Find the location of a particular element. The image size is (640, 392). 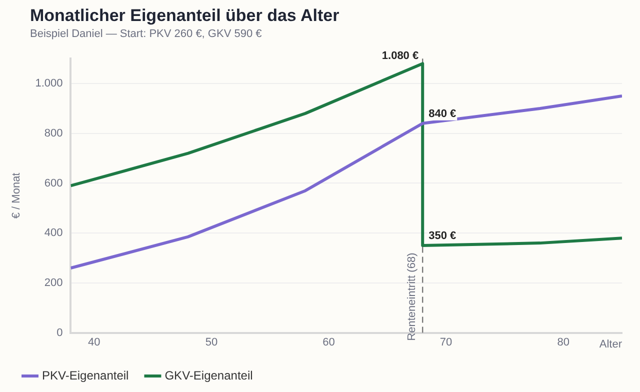

chart-title: Monatlicher Eigenanteil über das Alter is located at coordinates (185, 16).